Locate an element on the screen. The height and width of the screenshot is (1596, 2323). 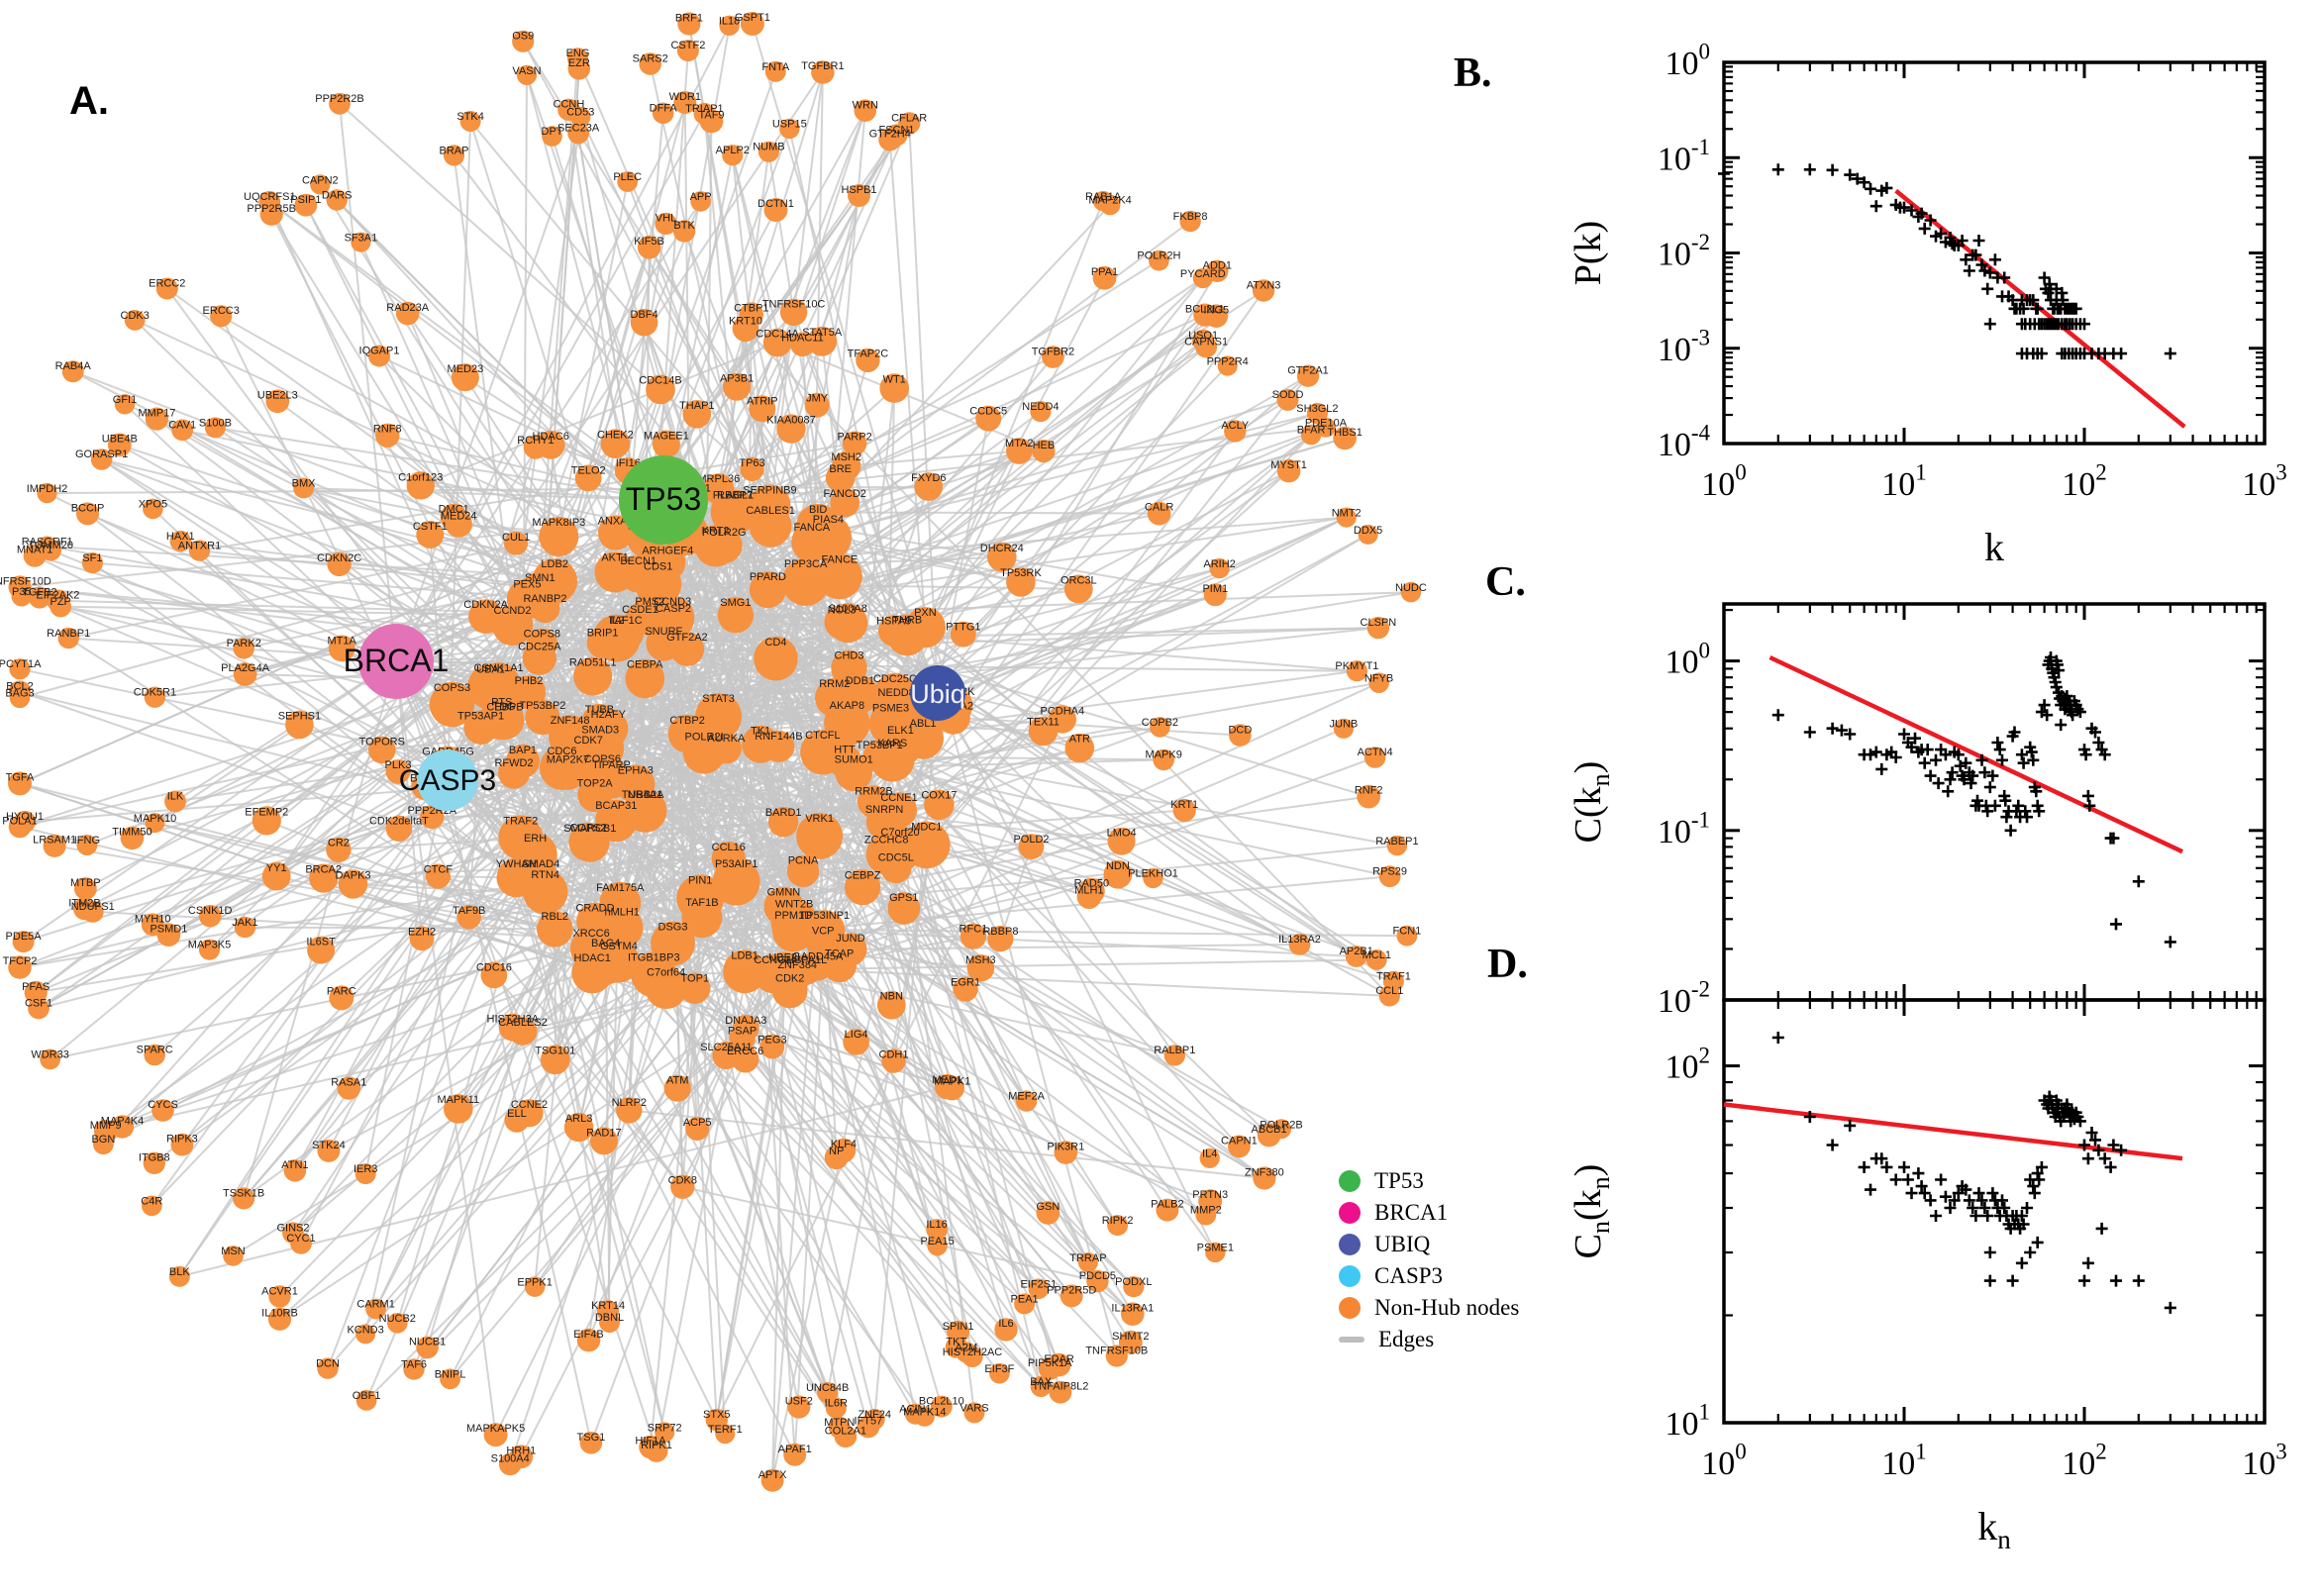
gene-label: PARC is located at coordinates (342, 991).